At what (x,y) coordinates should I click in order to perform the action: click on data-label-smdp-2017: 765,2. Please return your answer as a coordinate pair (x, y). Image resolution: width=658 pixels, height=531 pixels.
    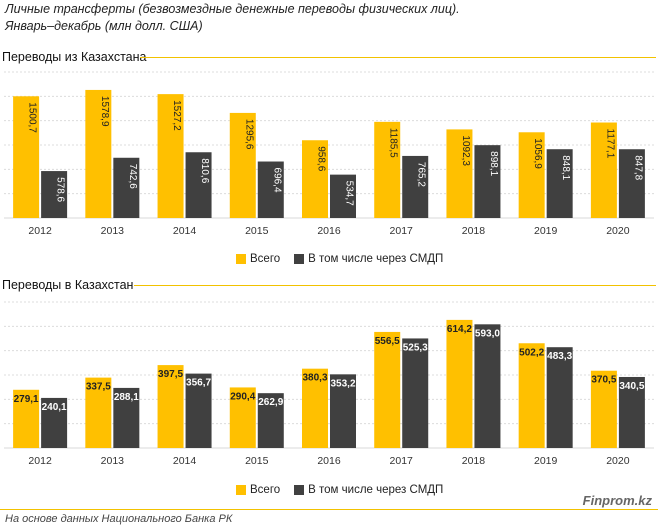
    Looking at the image, I should click on (421, 174).